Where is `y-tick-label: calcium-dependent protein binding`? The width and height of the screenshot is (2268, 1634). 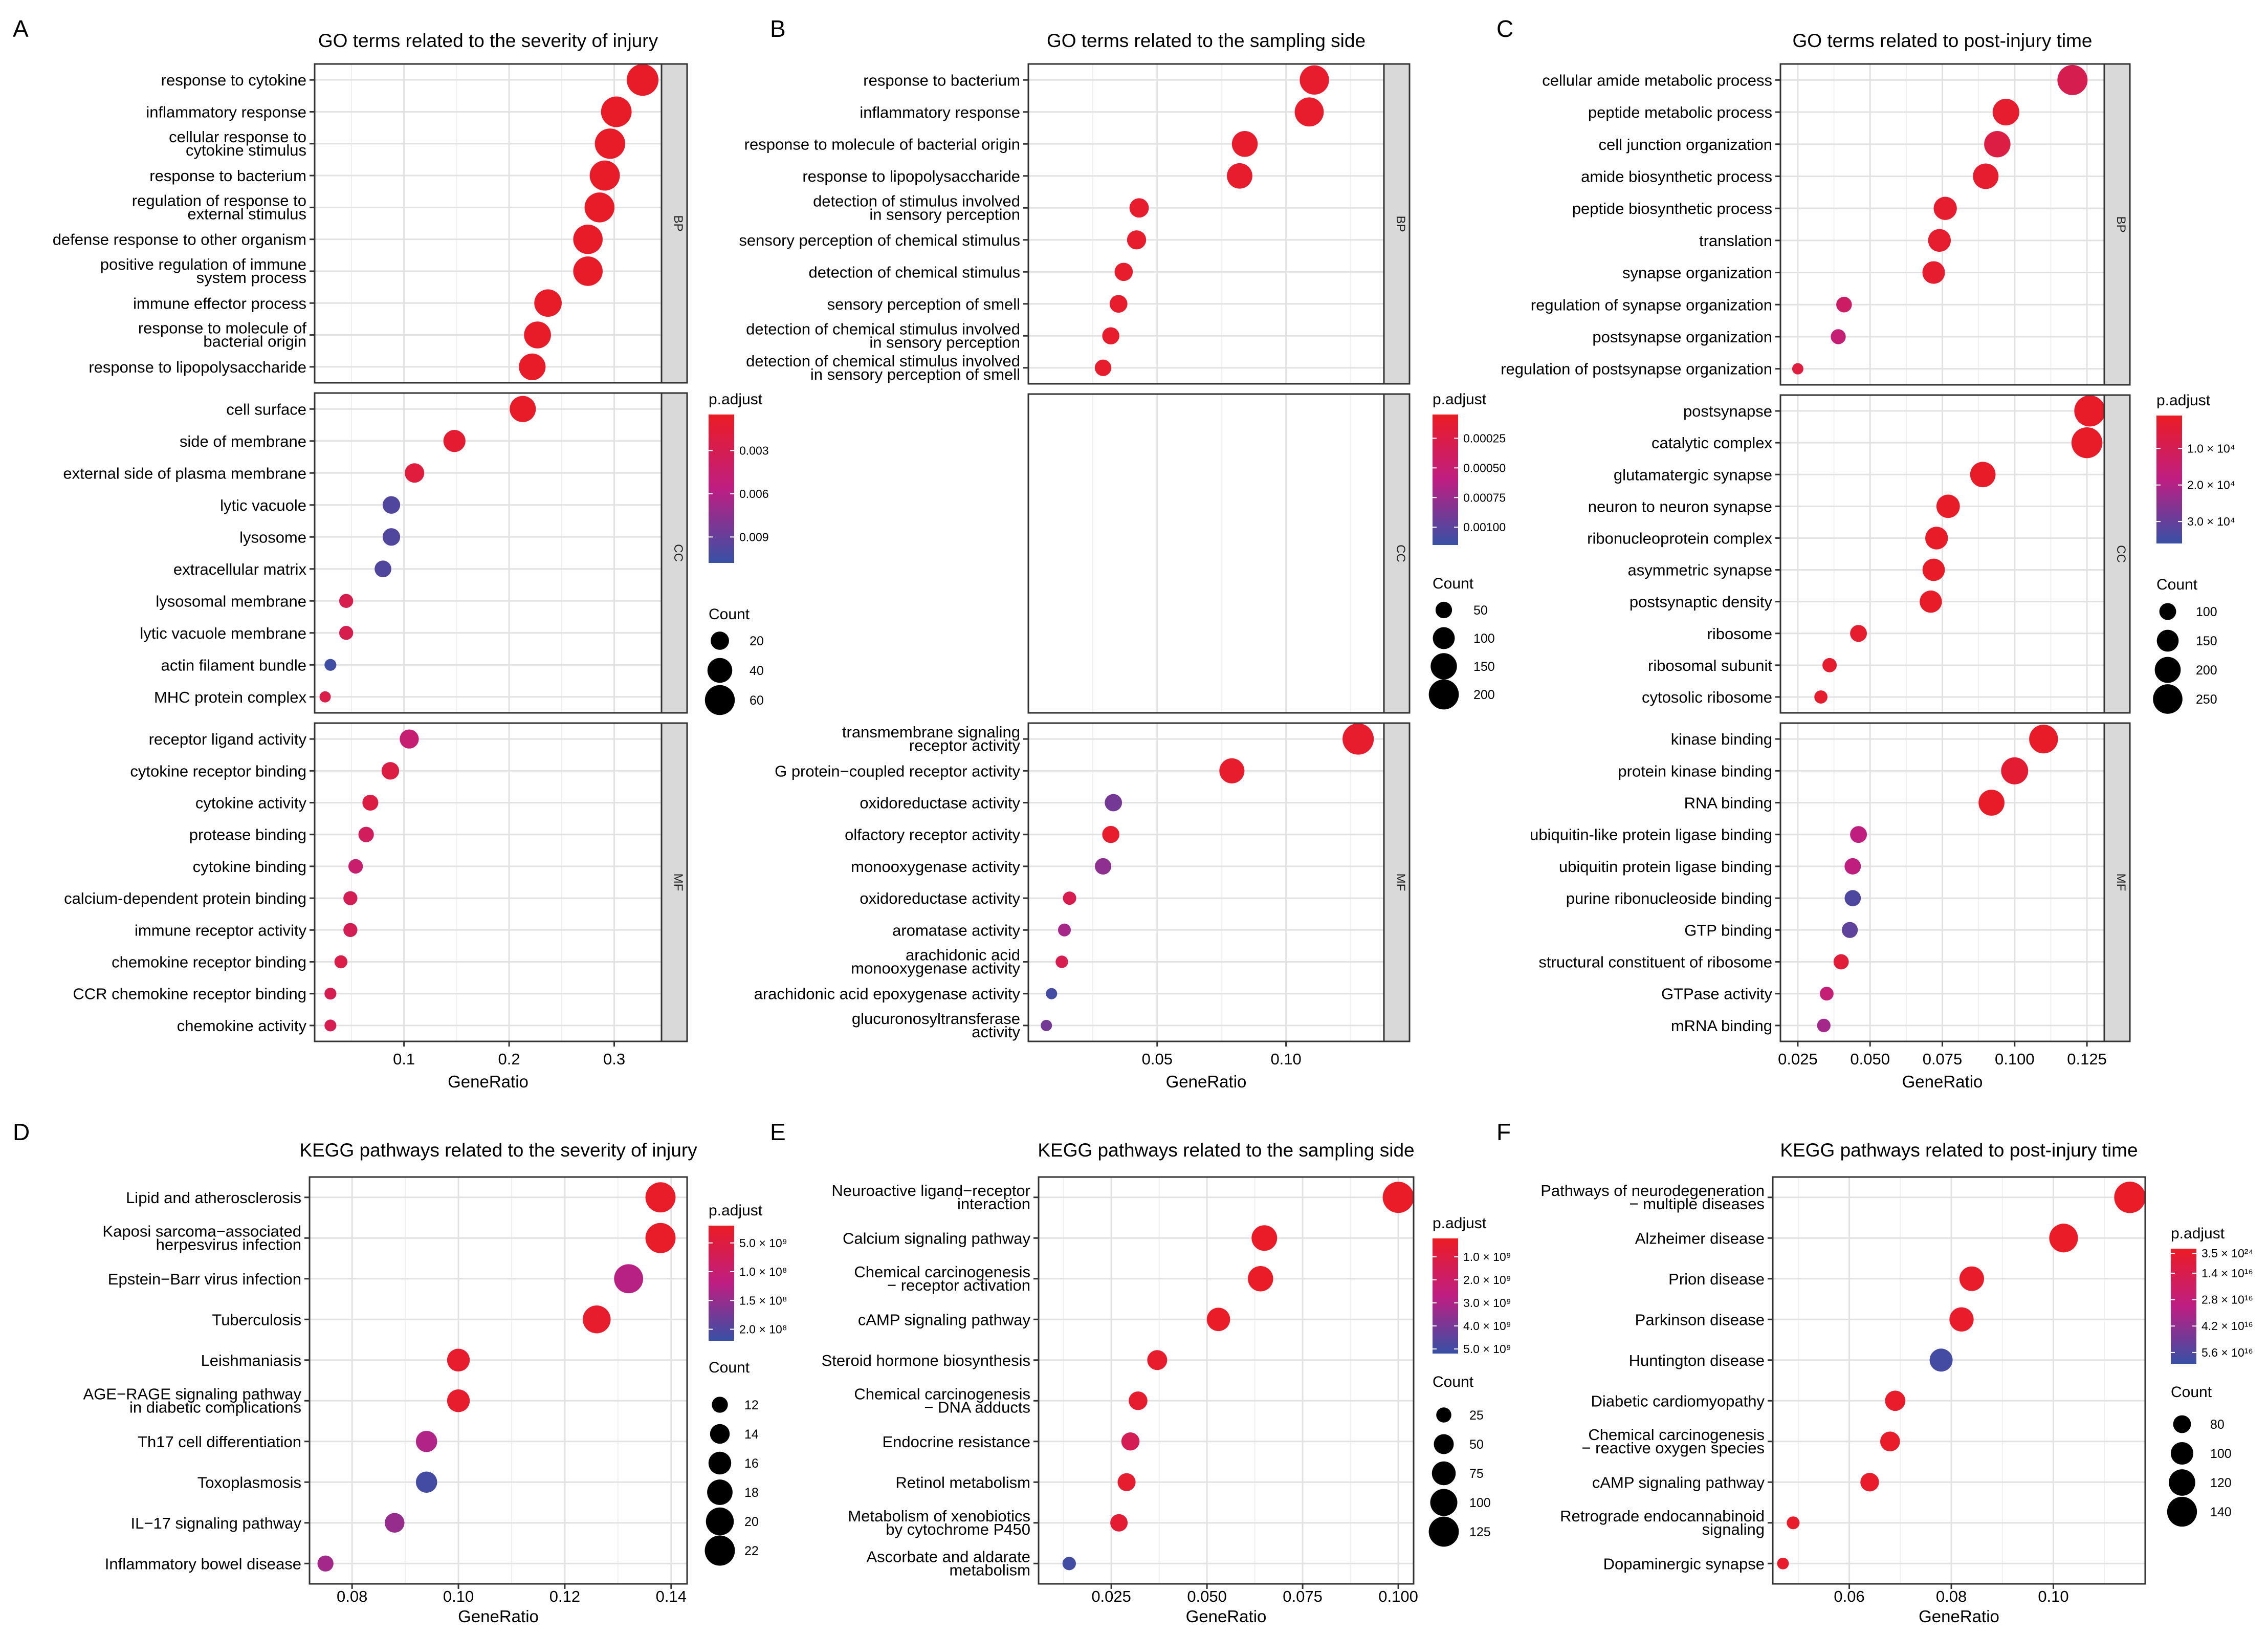 y-tick-label: calcium-dependent protein binding is located at coordinates (185, 898).